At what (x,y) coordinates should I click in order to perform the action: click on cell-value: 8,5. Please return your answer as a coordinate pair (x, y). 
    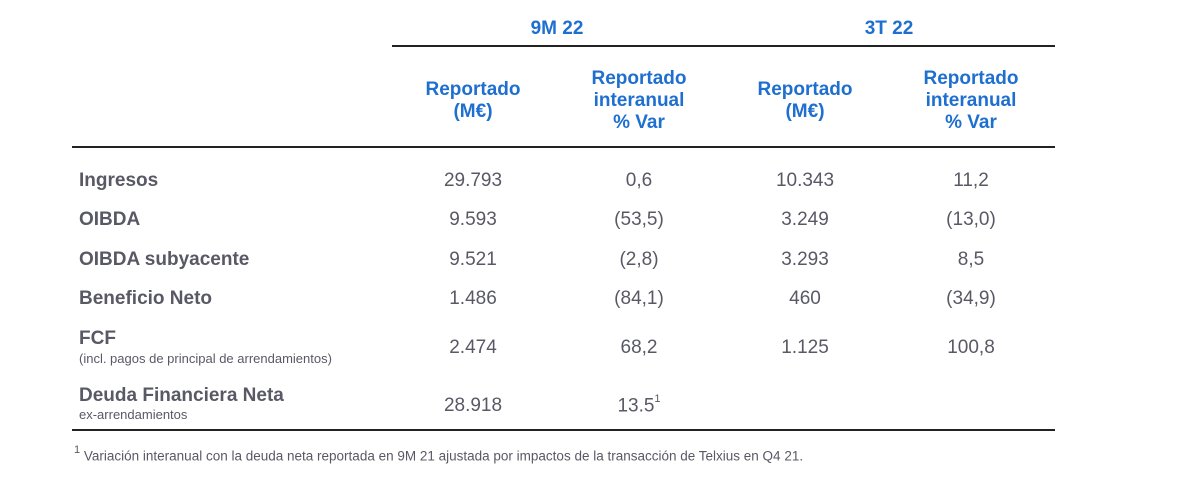
    Looking at the image, I should click on (971, 259).